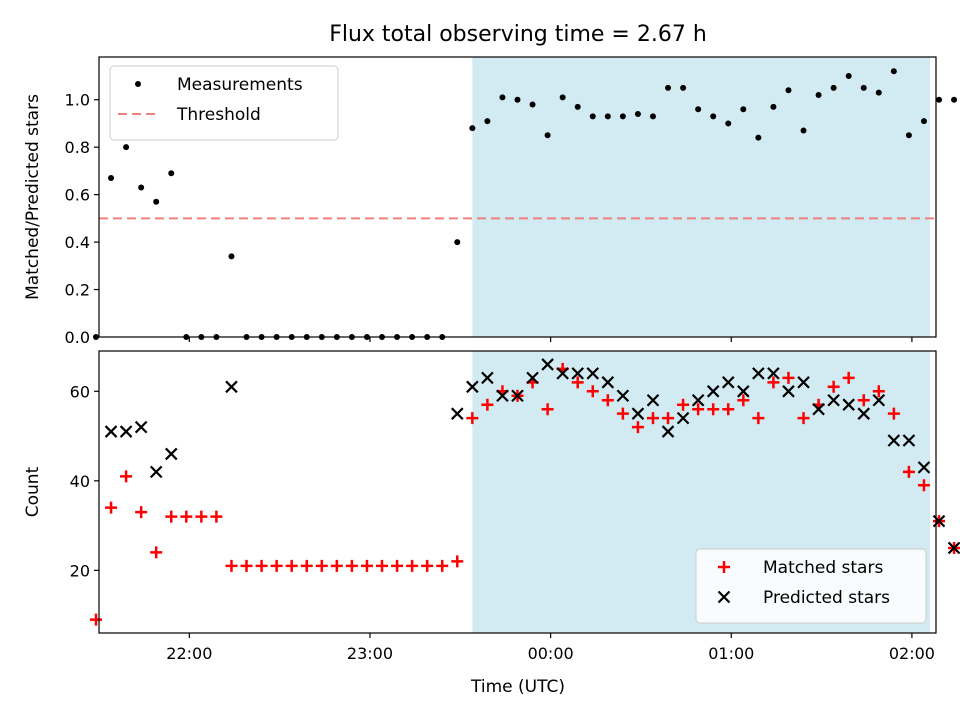 The height and width of the screenshot is (720, 960). What do you see at coordinates (80, 570) in the screenshot?
I see `y-tick-label: 20` at bounding box center [80, 570].